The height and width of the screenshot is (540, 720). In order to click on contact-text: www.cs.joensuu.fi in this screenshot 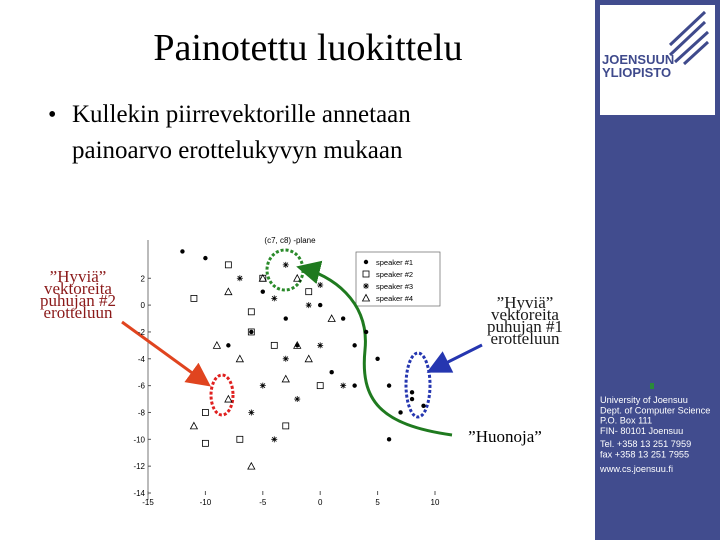, I will do `click(636, 469)`.